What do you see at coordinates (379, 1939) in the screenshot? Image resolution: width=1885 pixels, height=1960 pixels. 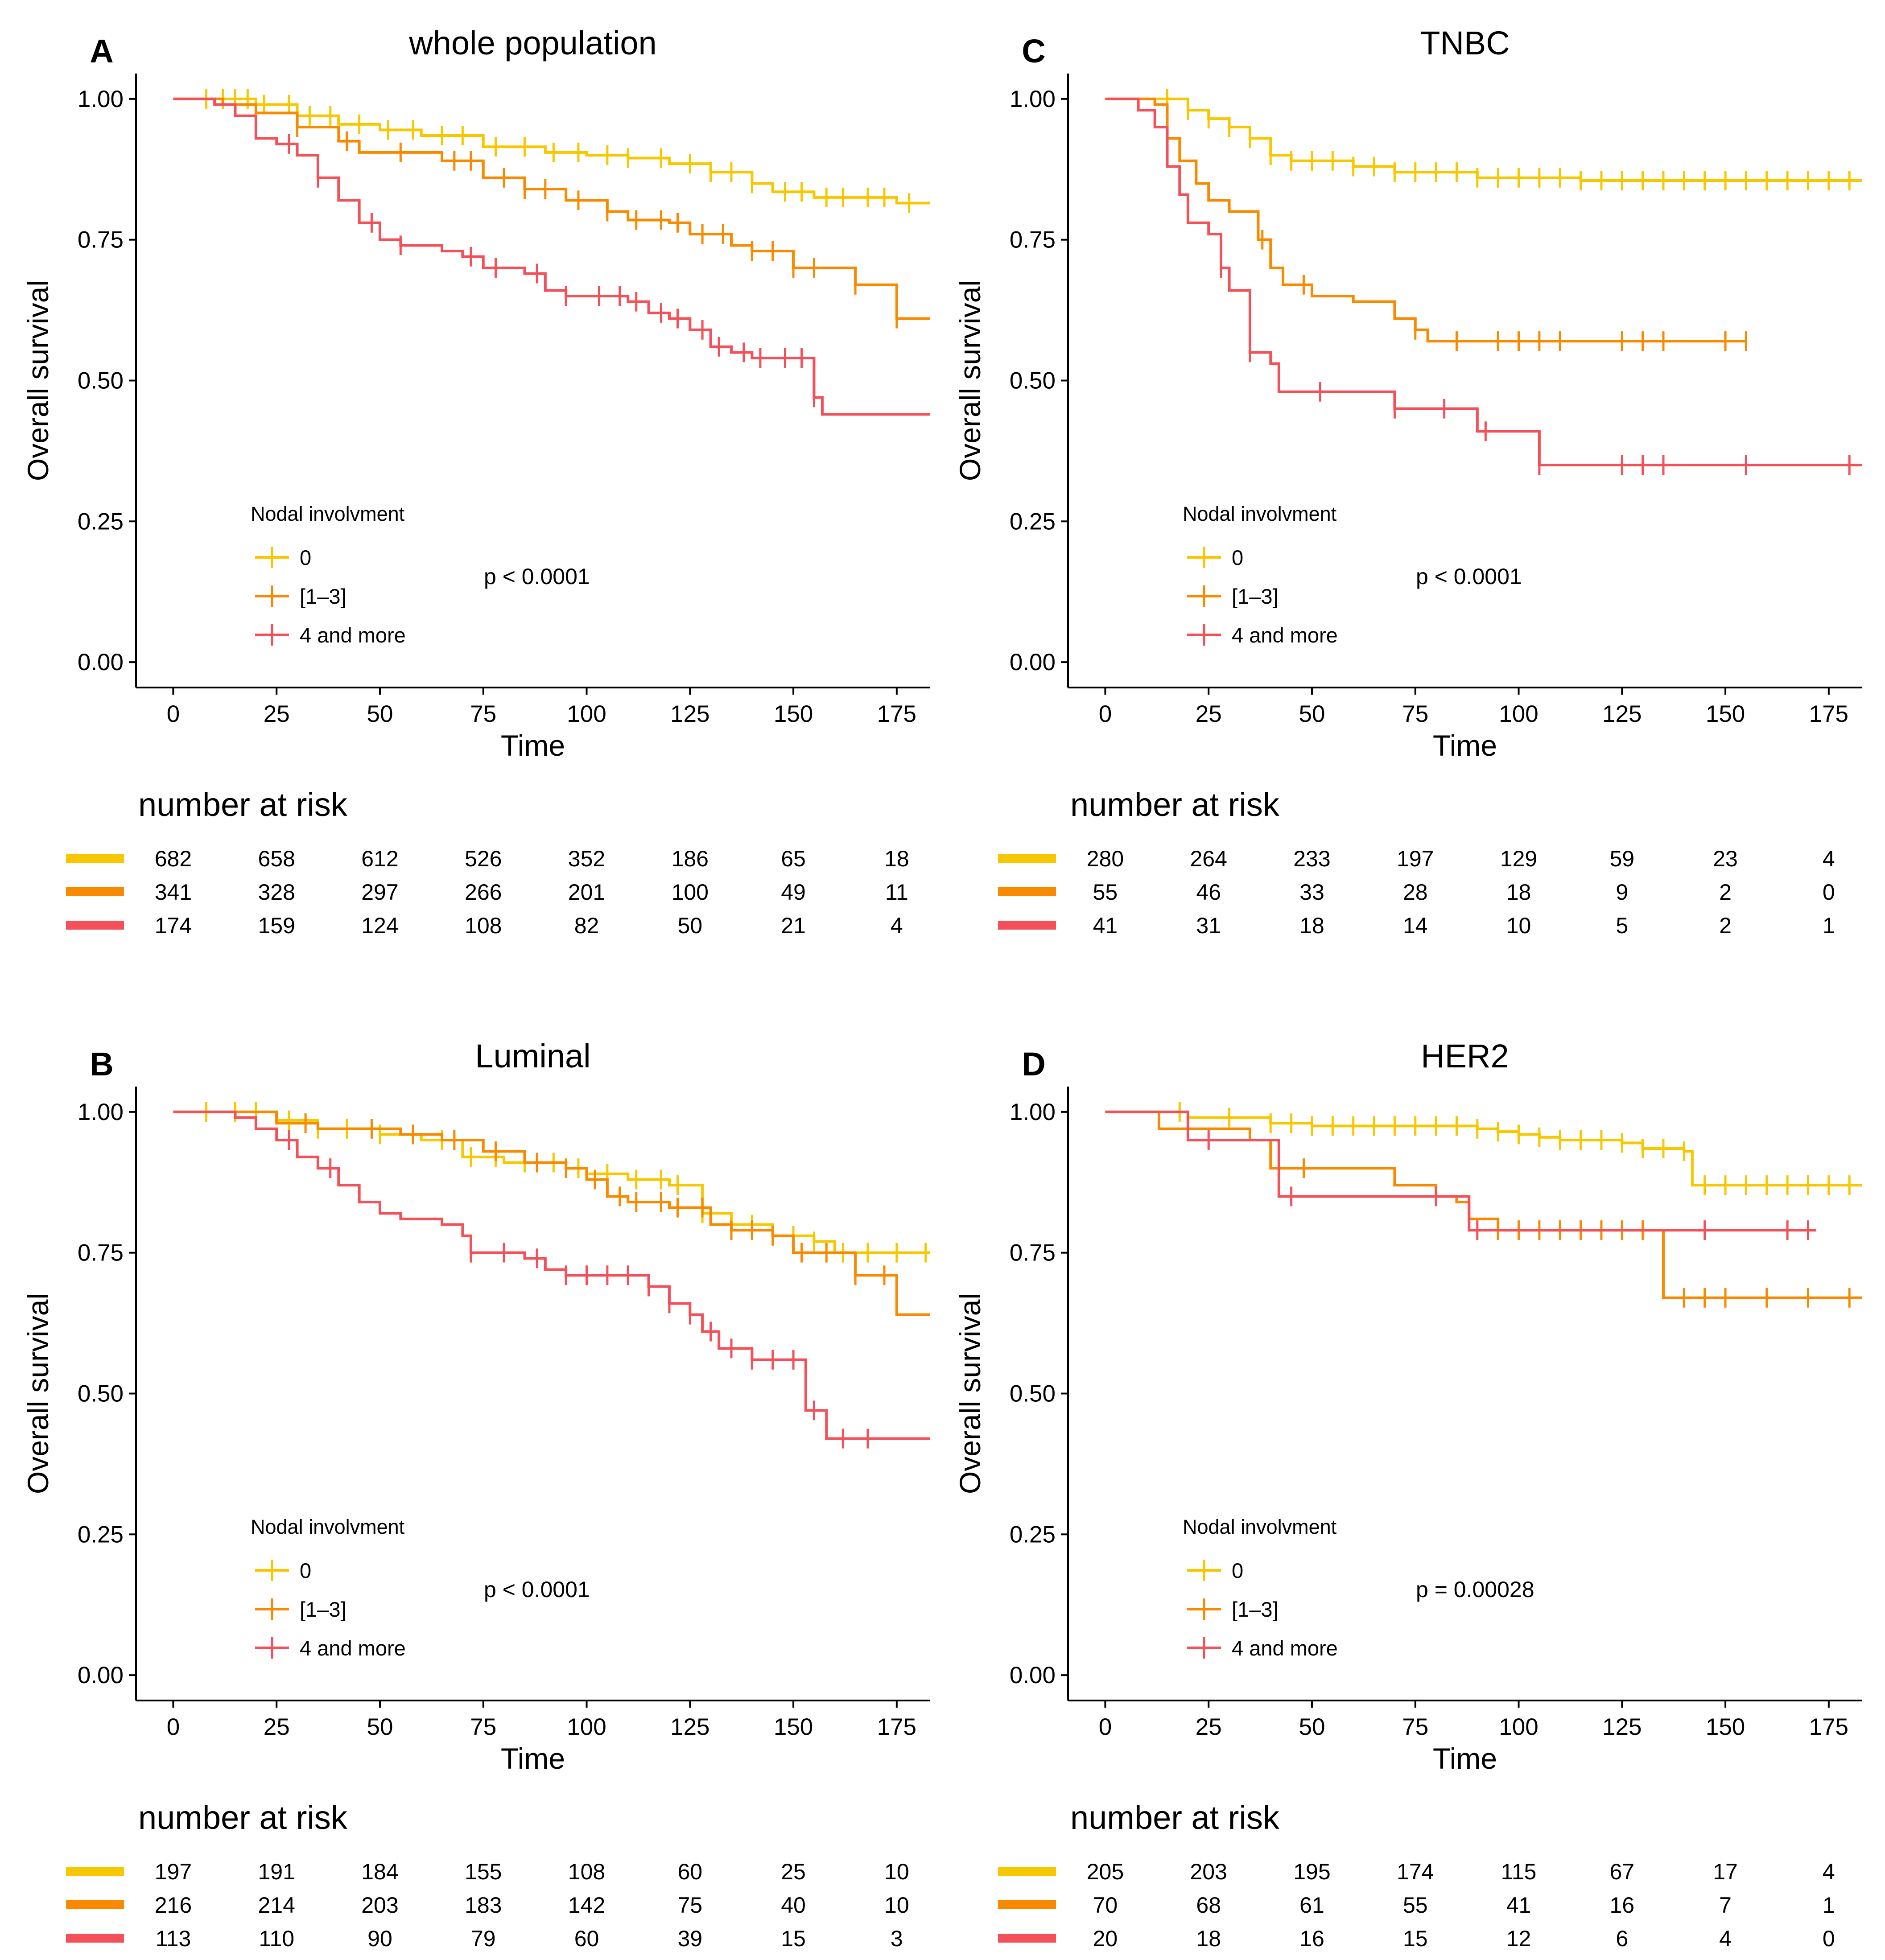 I see `risk-count: 90` at bounding box center [379, 1939].